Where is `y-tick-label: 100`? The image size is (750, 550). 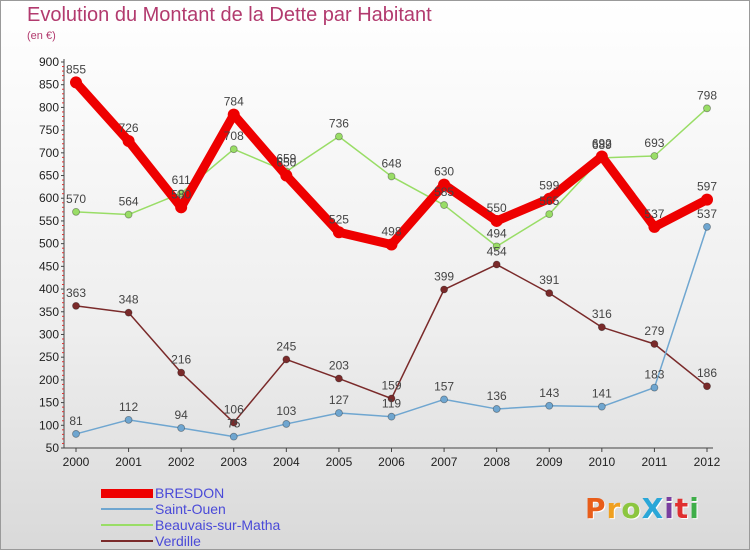
y-tick-label: 100 is located at coordinates (49, 425).